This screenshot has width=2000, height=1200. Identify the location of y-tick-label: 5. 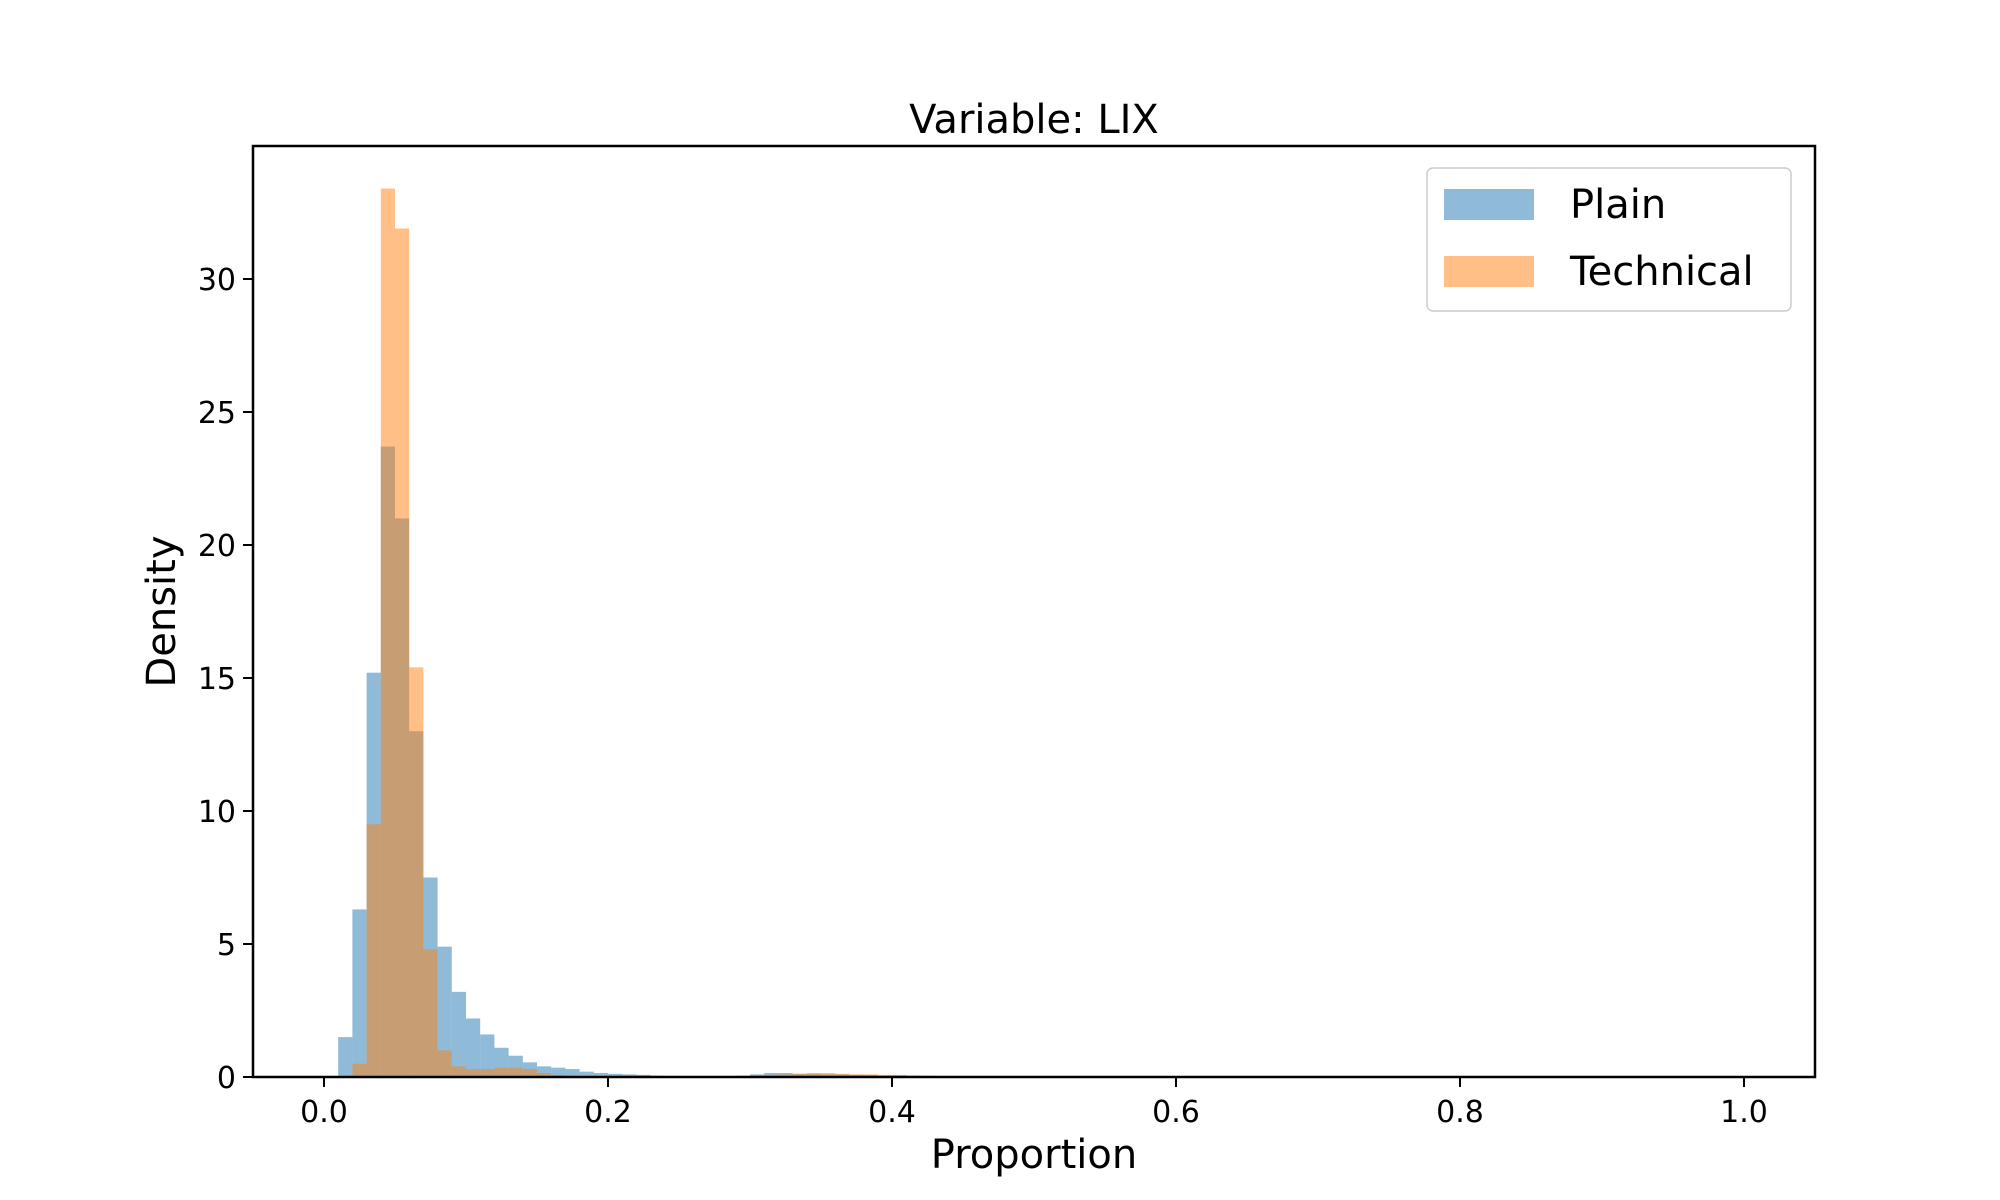
(226, 945).